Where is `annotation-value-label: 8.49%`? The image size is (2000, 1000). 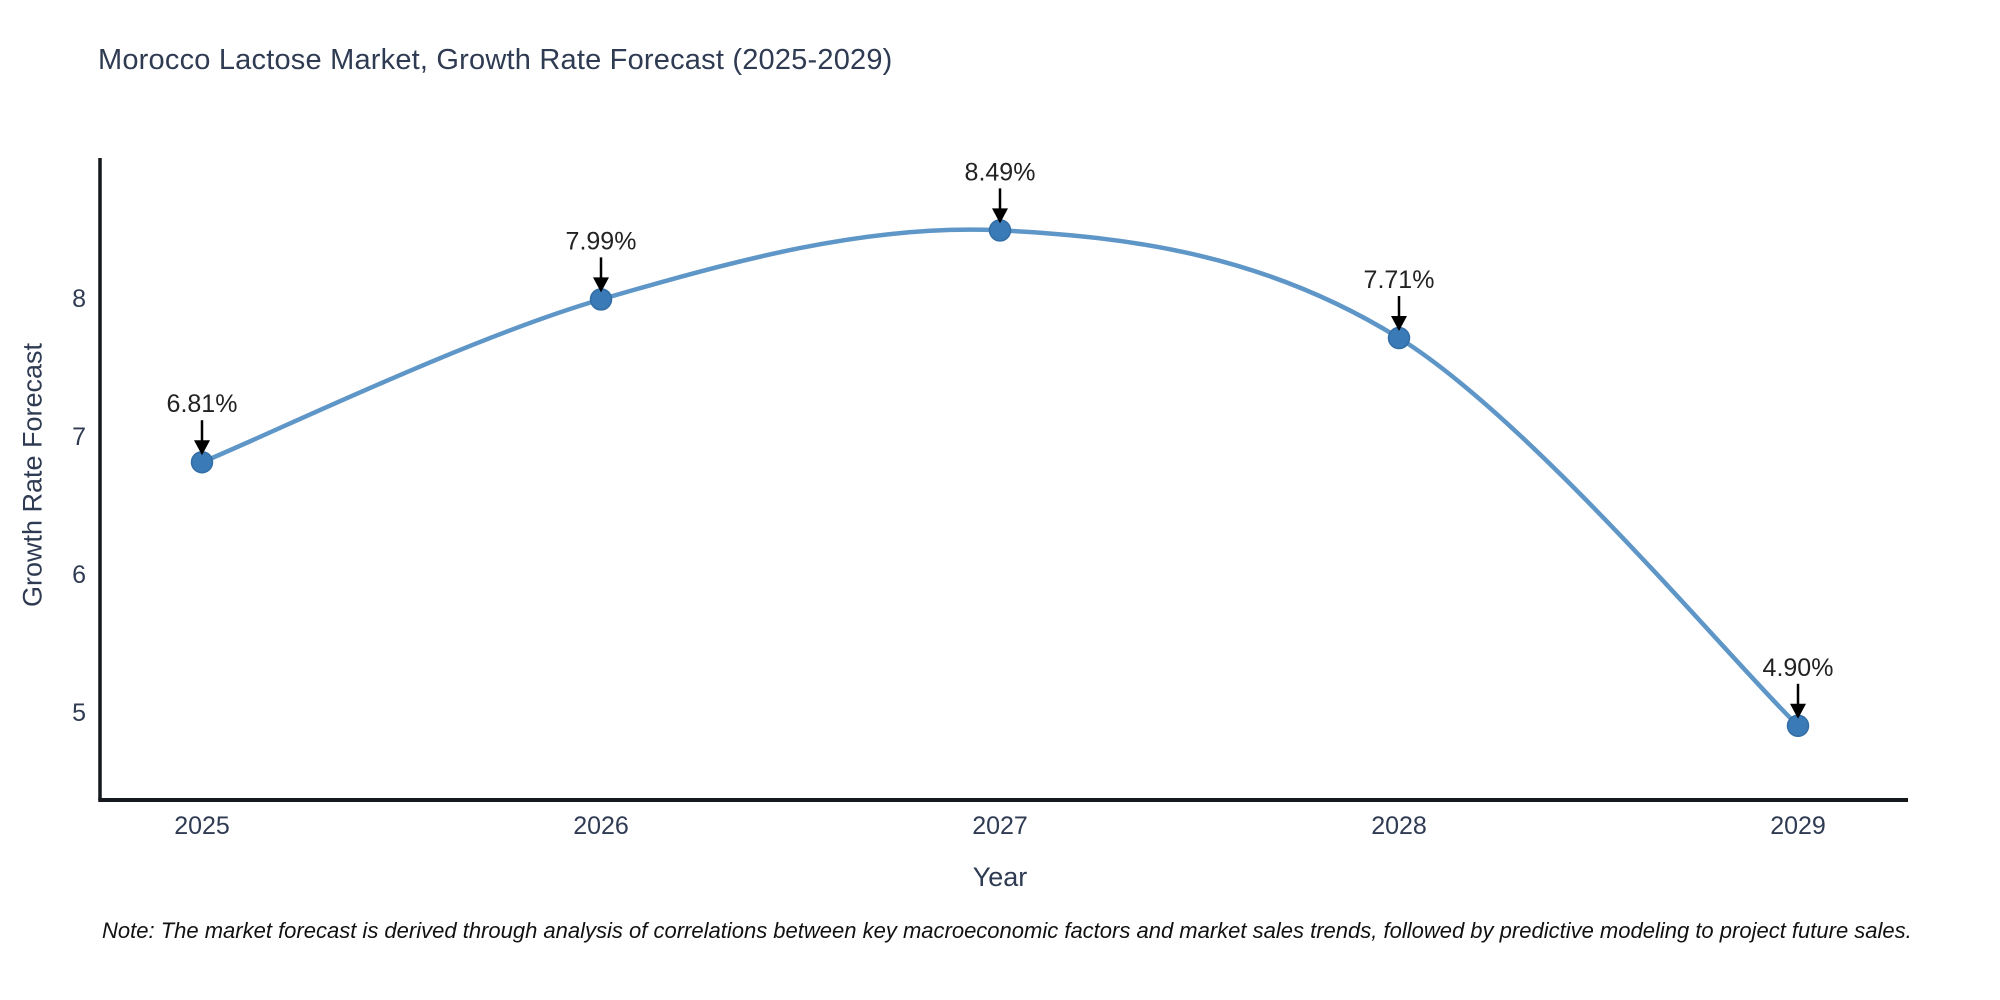
annotation-value-label: 8.49% is located at coordinates (1000, 172).